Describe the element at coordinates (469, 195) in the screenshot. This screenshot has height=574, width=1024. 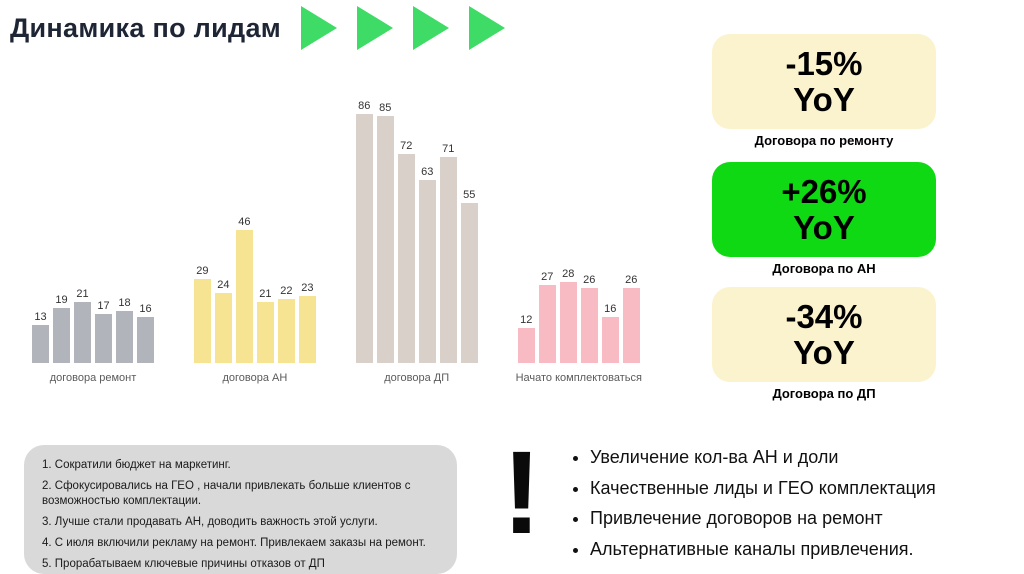
I see `bar-value-label: 55` at that location.